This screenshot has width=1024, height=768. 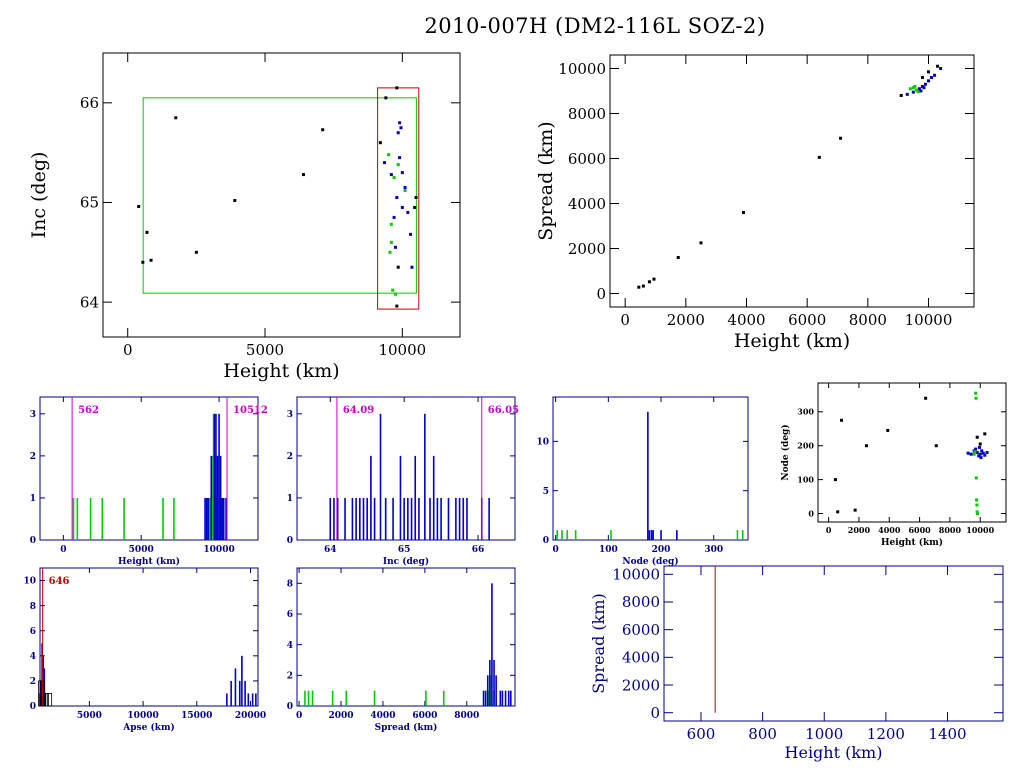 What do you see at coordinates (88, 410) in the screenshot?
I see `marker-label: 562` at bounding box center [88, 410].